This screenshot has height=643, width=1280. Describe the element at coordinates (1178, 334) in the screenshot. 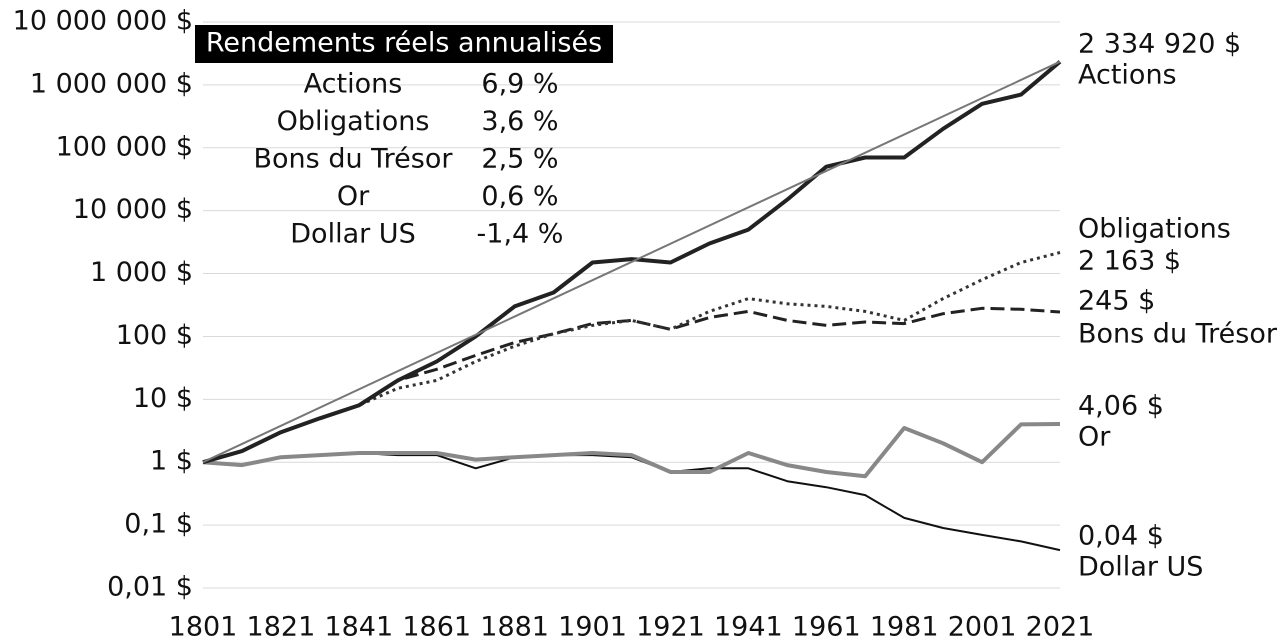

I see `end-series-name: Bons du Trésor` at that location.